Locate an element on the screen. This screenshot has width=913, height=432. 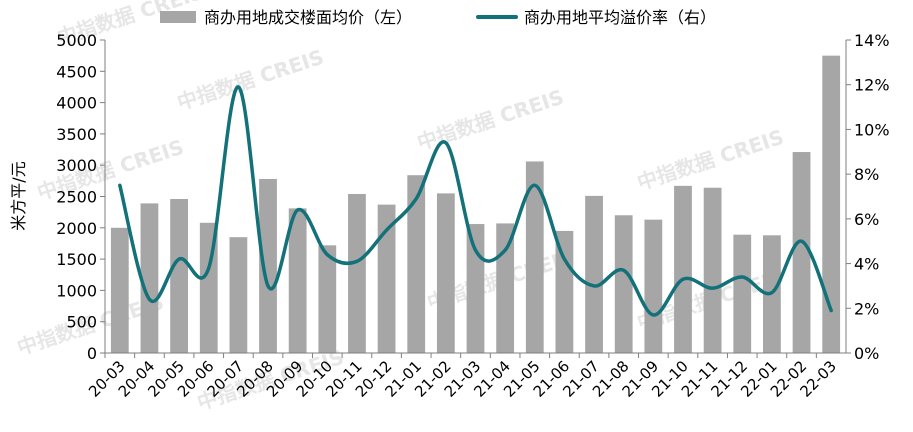
left-tick-label: 0 is located at coordinates (92, 353).